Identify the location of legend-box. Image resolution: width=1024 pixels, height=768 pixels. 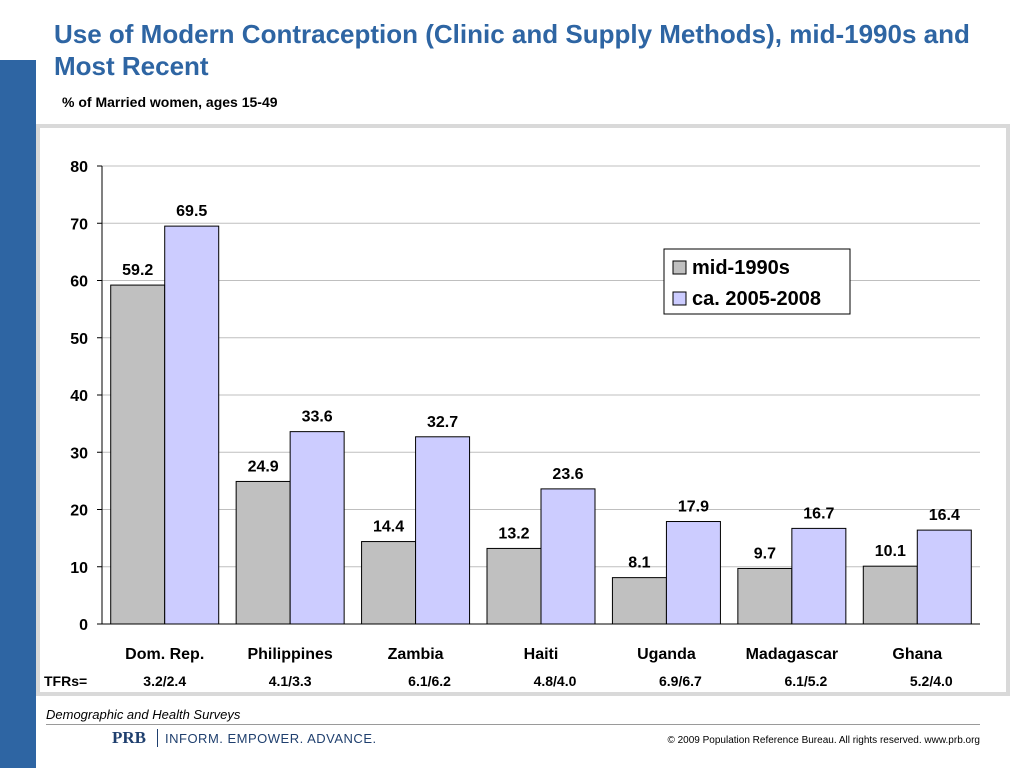
(757, 281).